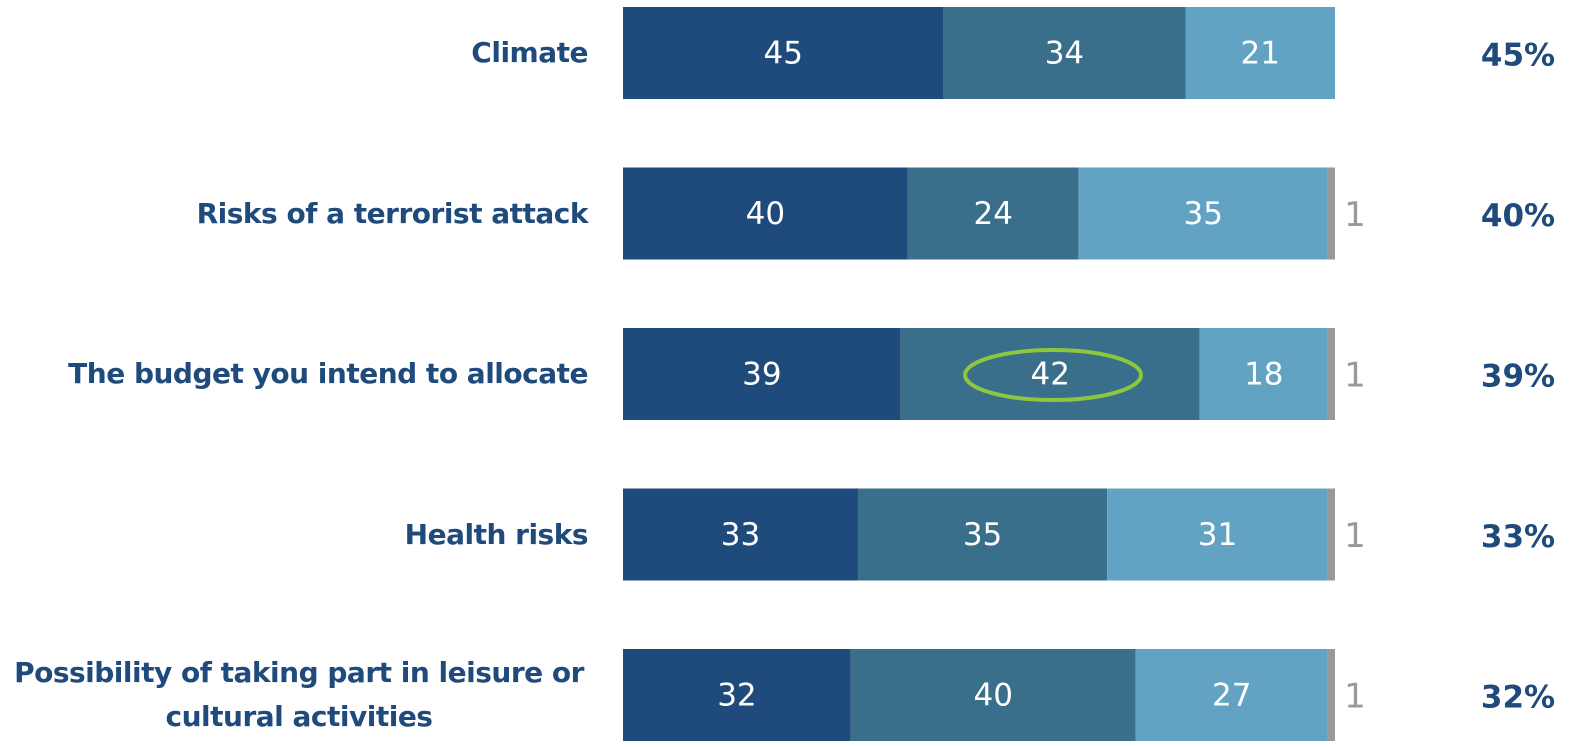  I want to click on segment-label: 18, so click(1263, 375).